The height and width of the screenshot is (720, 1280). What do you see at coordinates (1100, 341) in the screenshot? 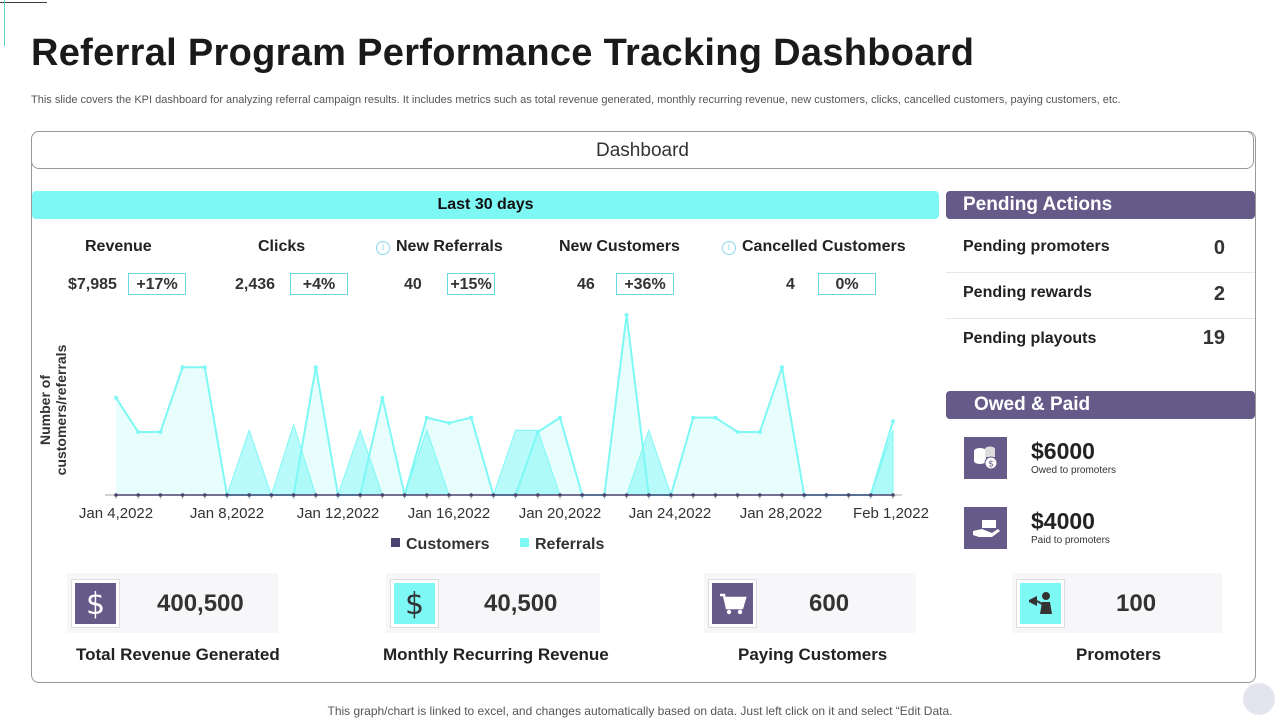
I see `pending-row: Pending playouts 19` at bounding box center [1100, 341].